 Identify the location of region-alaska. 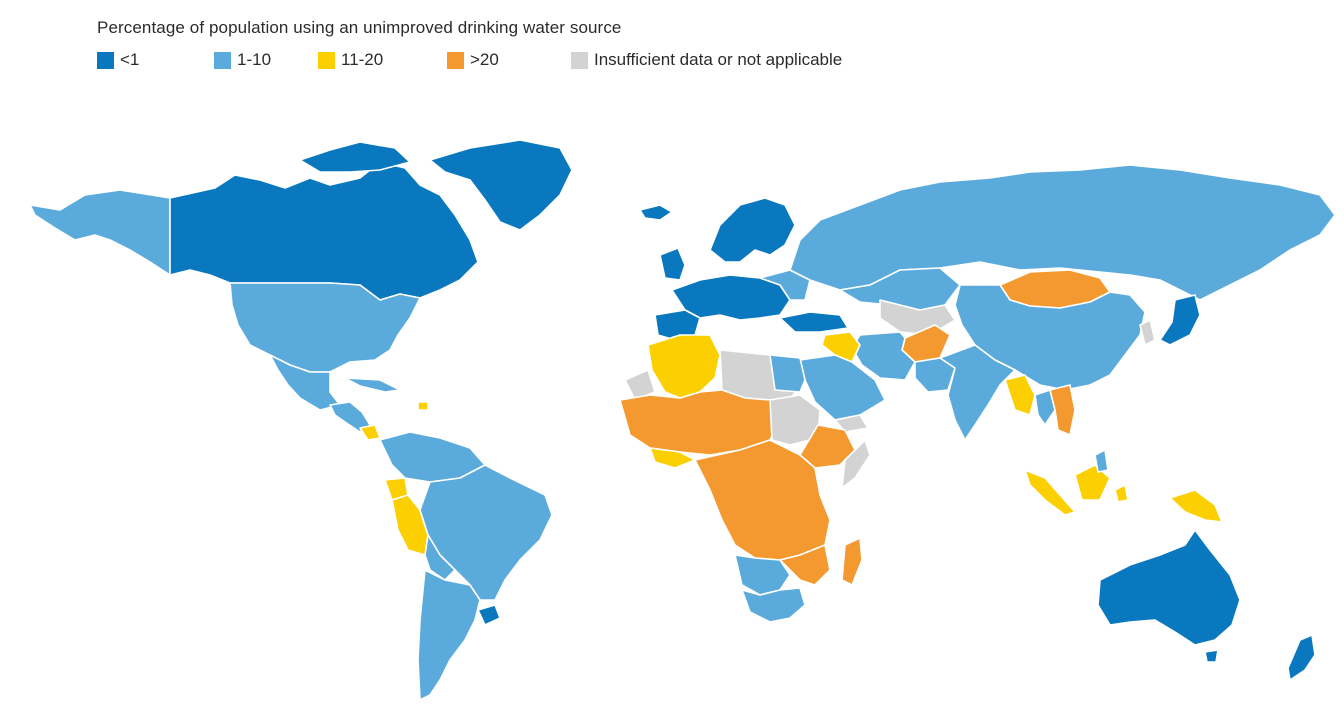
(100, 232).